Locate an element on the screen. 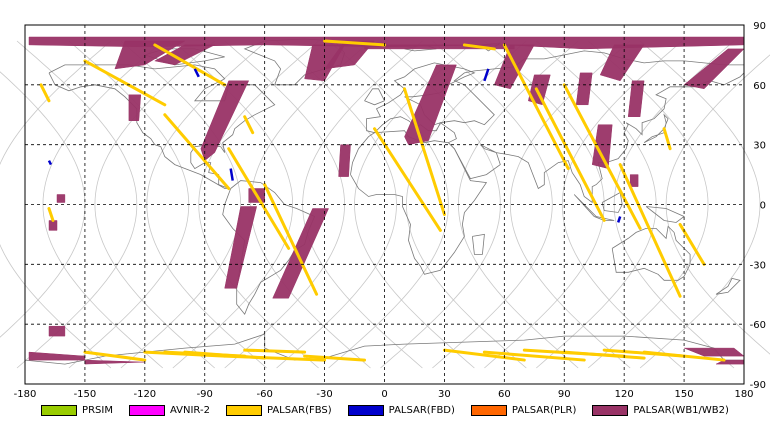 The width and height of the screenshot is (770, 430). x-tick-label: 30 is located at coordinates (444, 394).